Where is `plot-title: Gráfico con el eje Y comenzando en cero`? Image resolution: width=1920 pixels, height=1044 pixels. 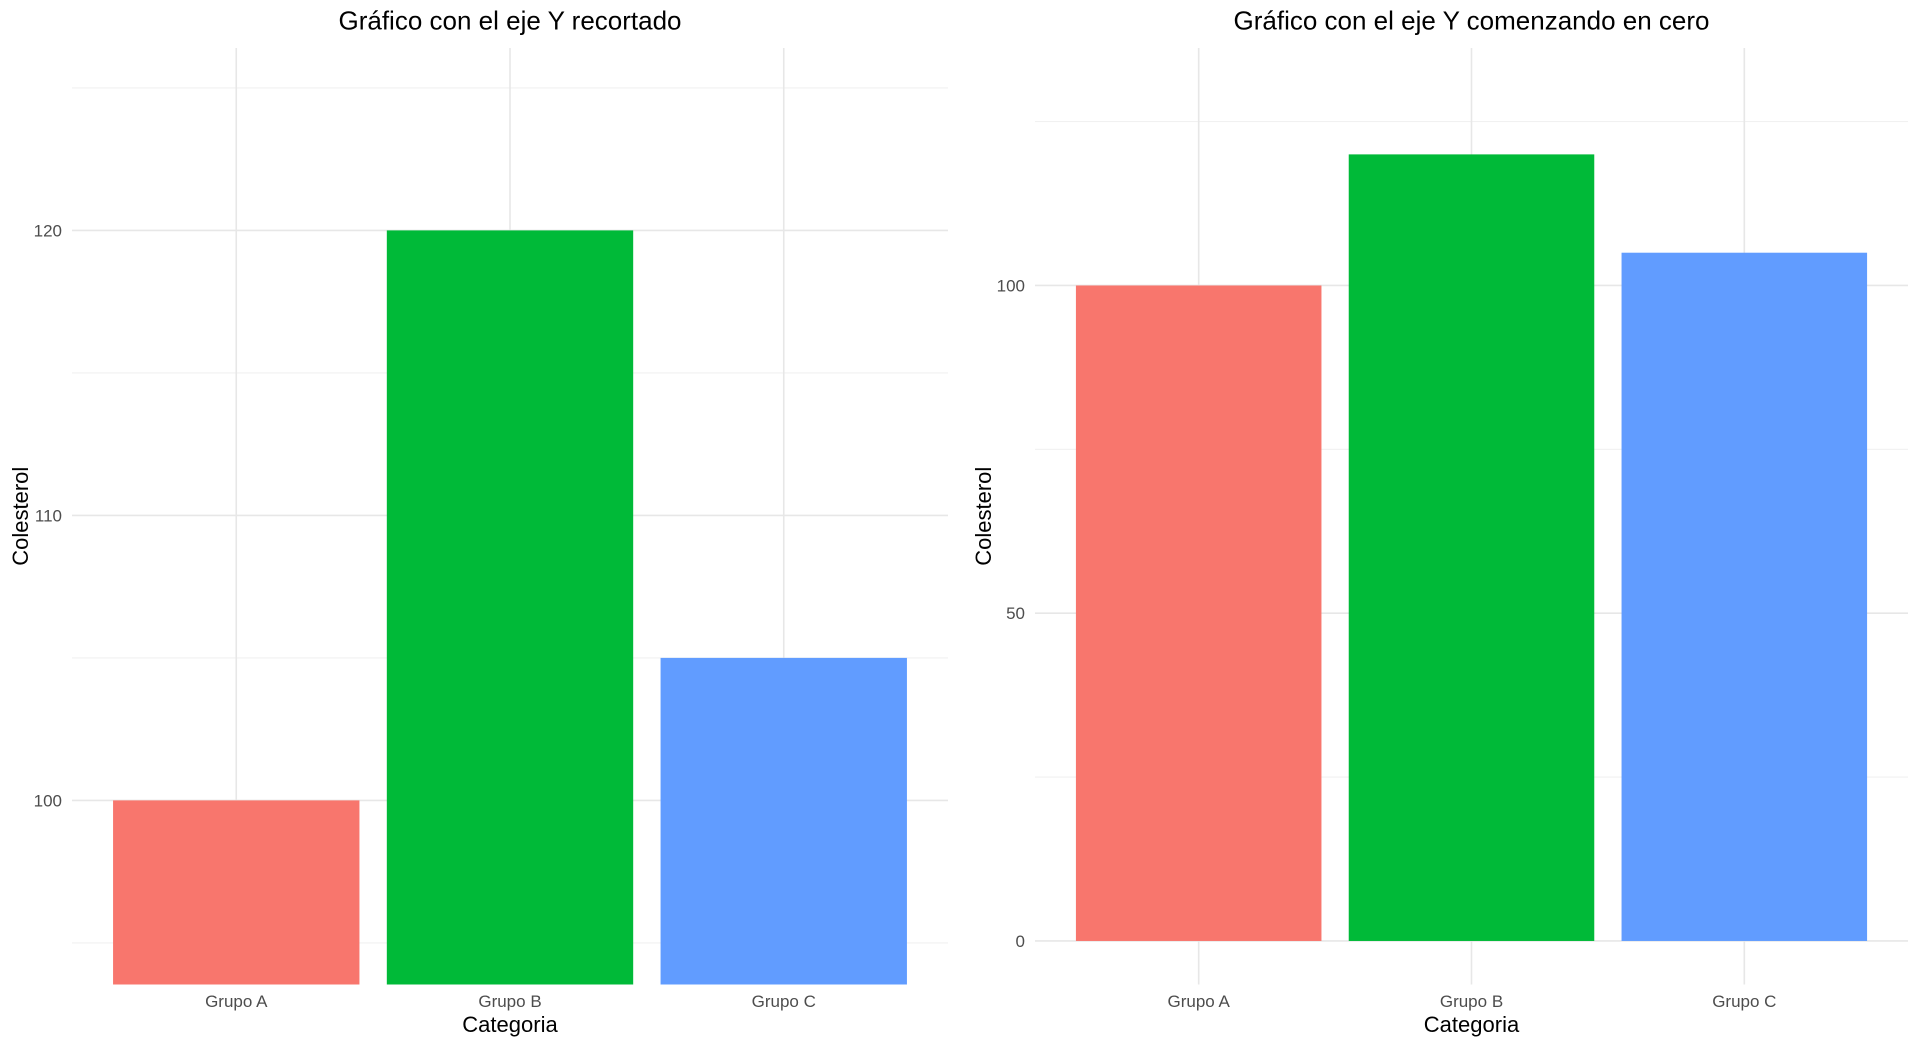 plot-title: Gráfico con el eje Y comenzando en cero is located at coordinates (1472, 21).